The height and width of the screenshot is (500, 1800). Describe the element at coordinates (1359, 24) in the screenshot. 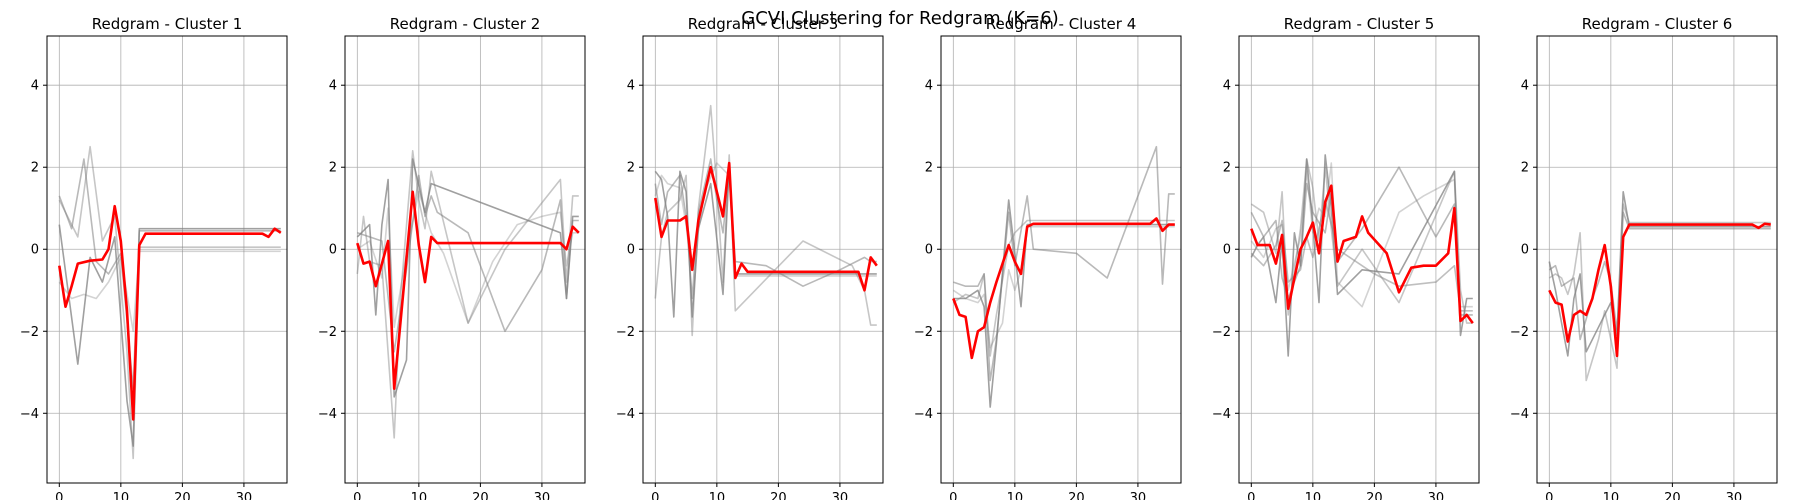

I see `subplot-title: Redgram - Cluster 5` at that location.